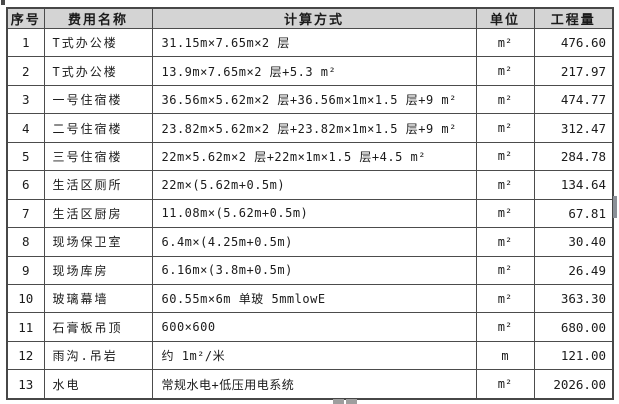  I want to click on cell-unit: m, so click(505, 355).